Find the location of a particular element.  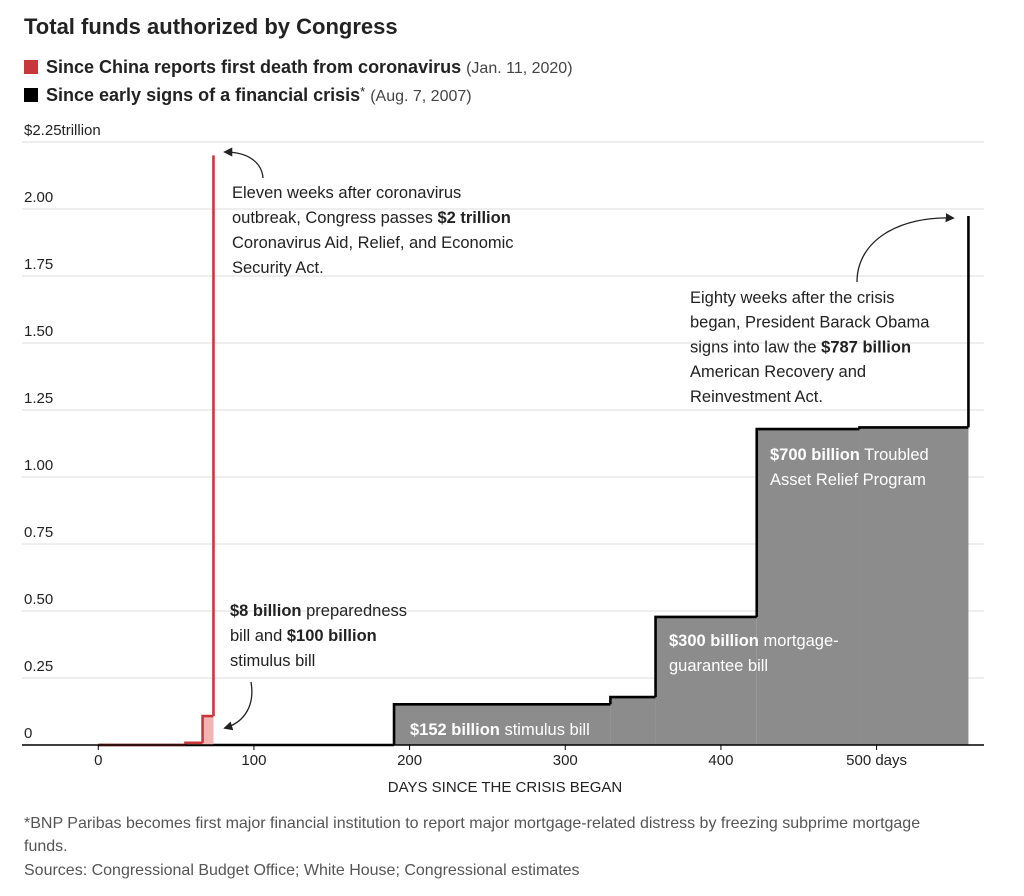

annotation-text: began, President Barack Obama is located at coordinates (810, 323).